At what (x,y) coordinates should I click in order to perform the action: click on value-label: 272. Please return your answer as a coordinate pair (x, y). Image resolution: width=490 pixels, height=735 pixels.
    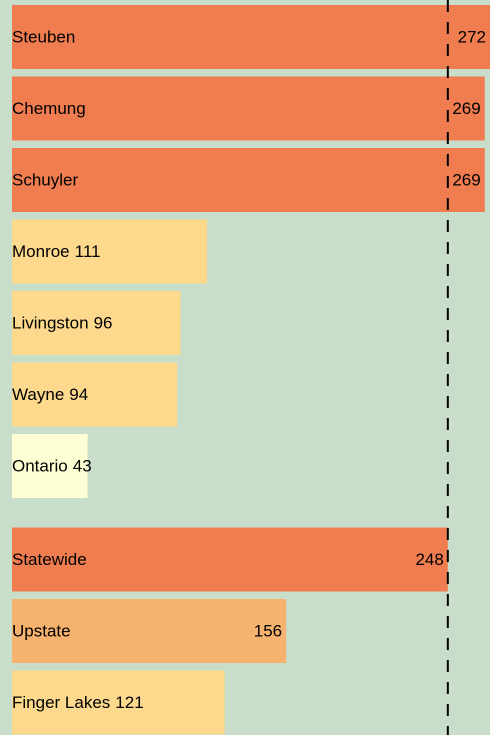
    Looking at the image, I should click on (472, 36).